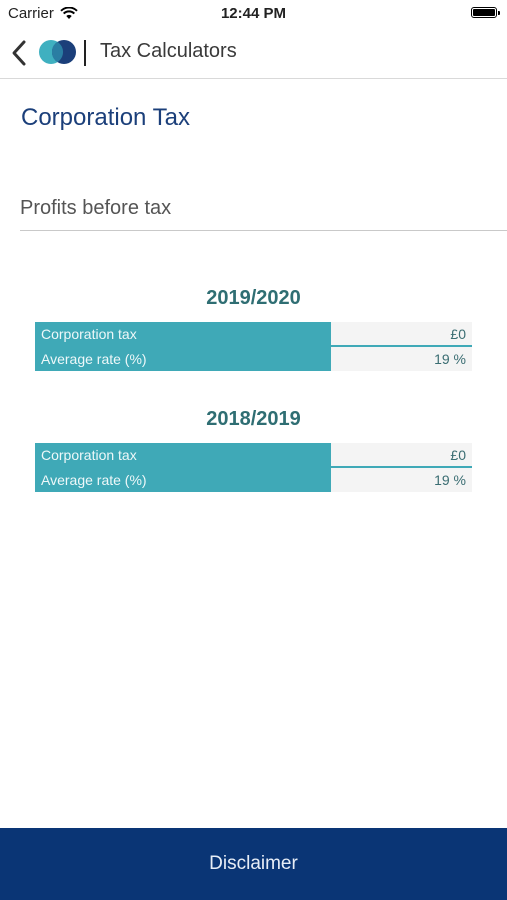 The height and width of the screenshot is (900, 507). Describe the element at coordinates (57, 52) in the screenshot. I see `app-logo-icon` at that location.